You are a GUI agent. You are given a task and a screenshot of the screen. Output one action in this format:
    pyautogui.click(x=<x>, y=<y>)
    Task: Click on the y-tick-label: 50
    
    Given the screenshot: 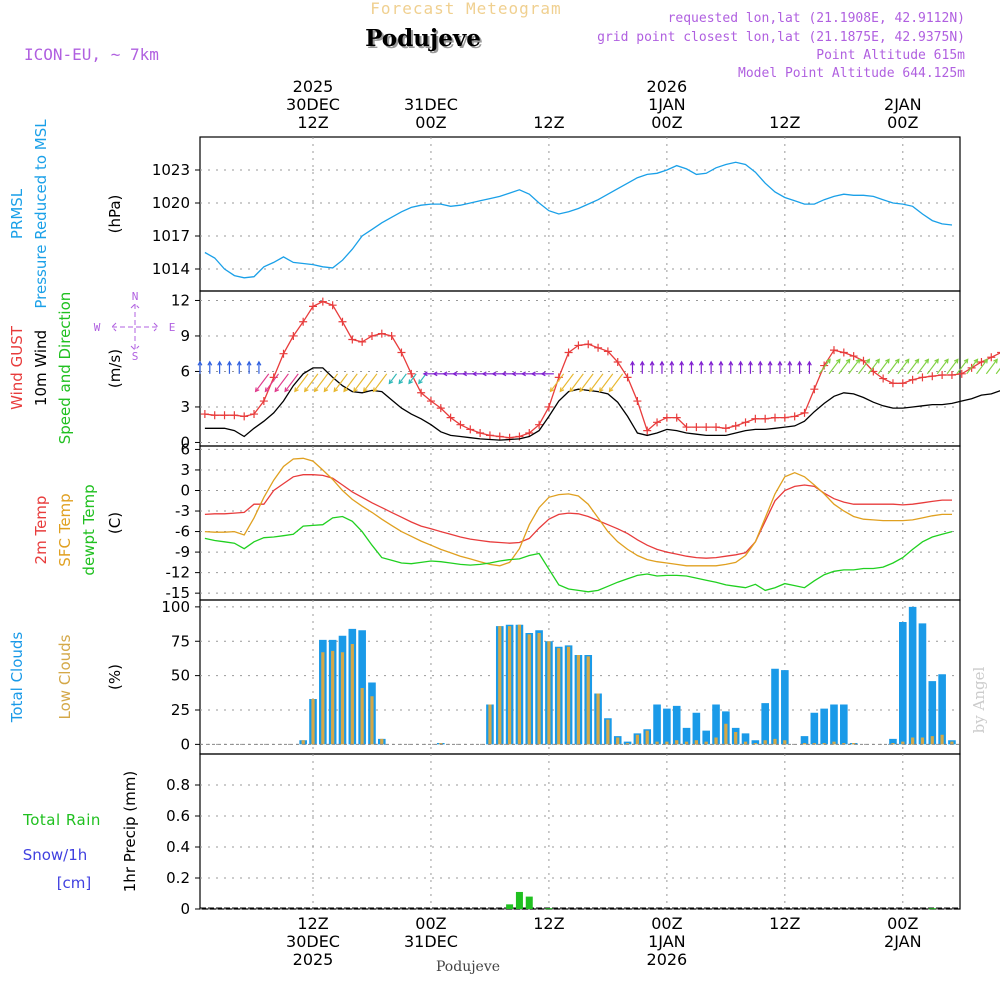 What is the action you would take?
    pyautogui.click(x=180, y=676)
    